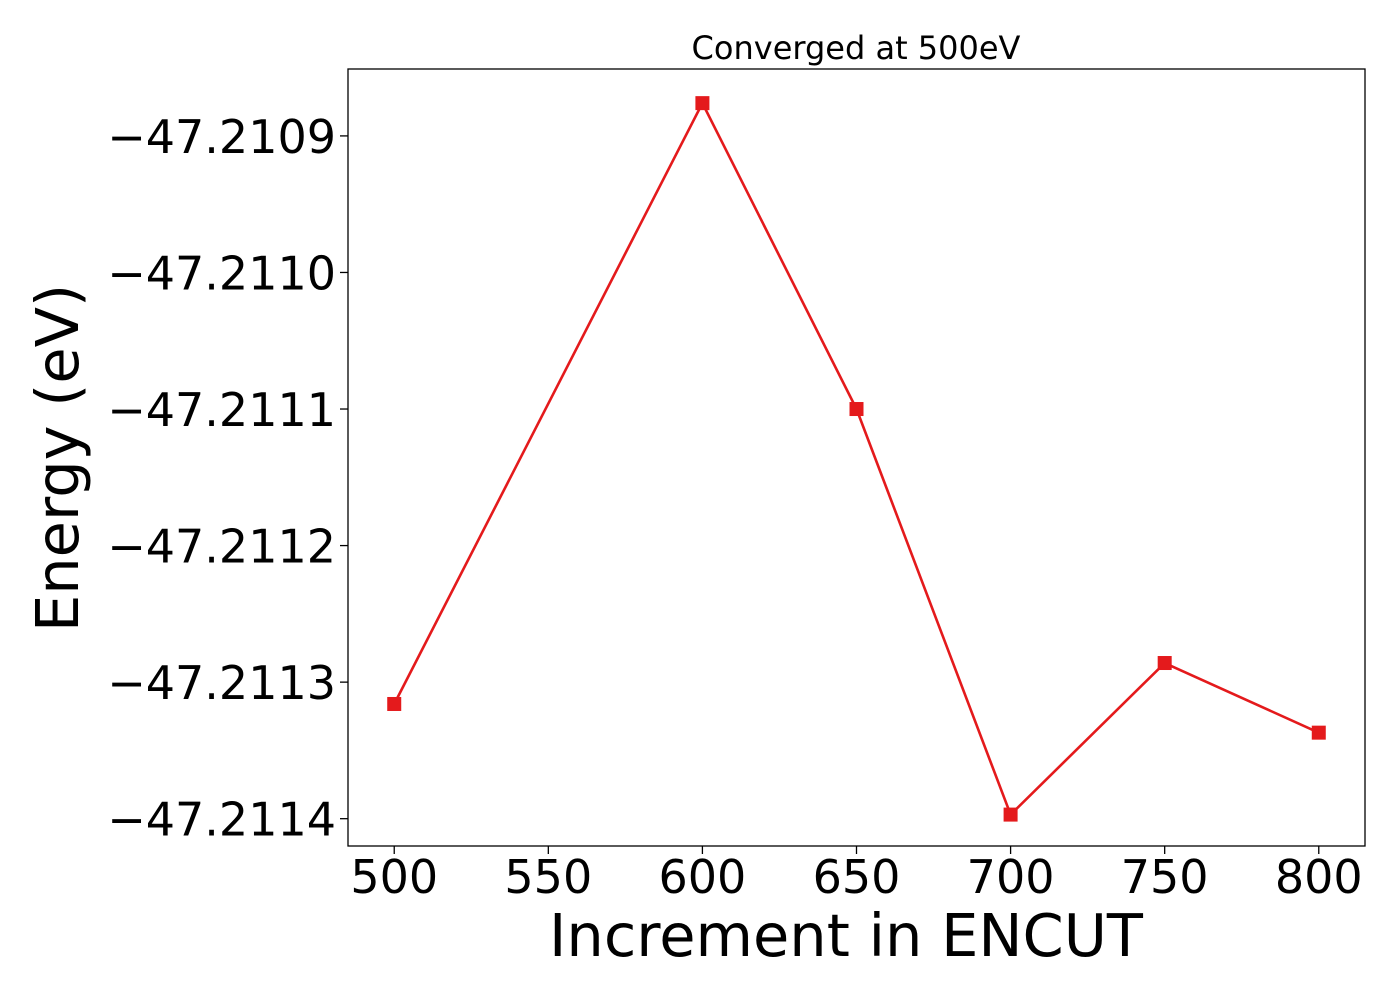 The width and height of the screenshot is (1400, 1004). I want to click on x-tick-label: 650, so click(857, 877).